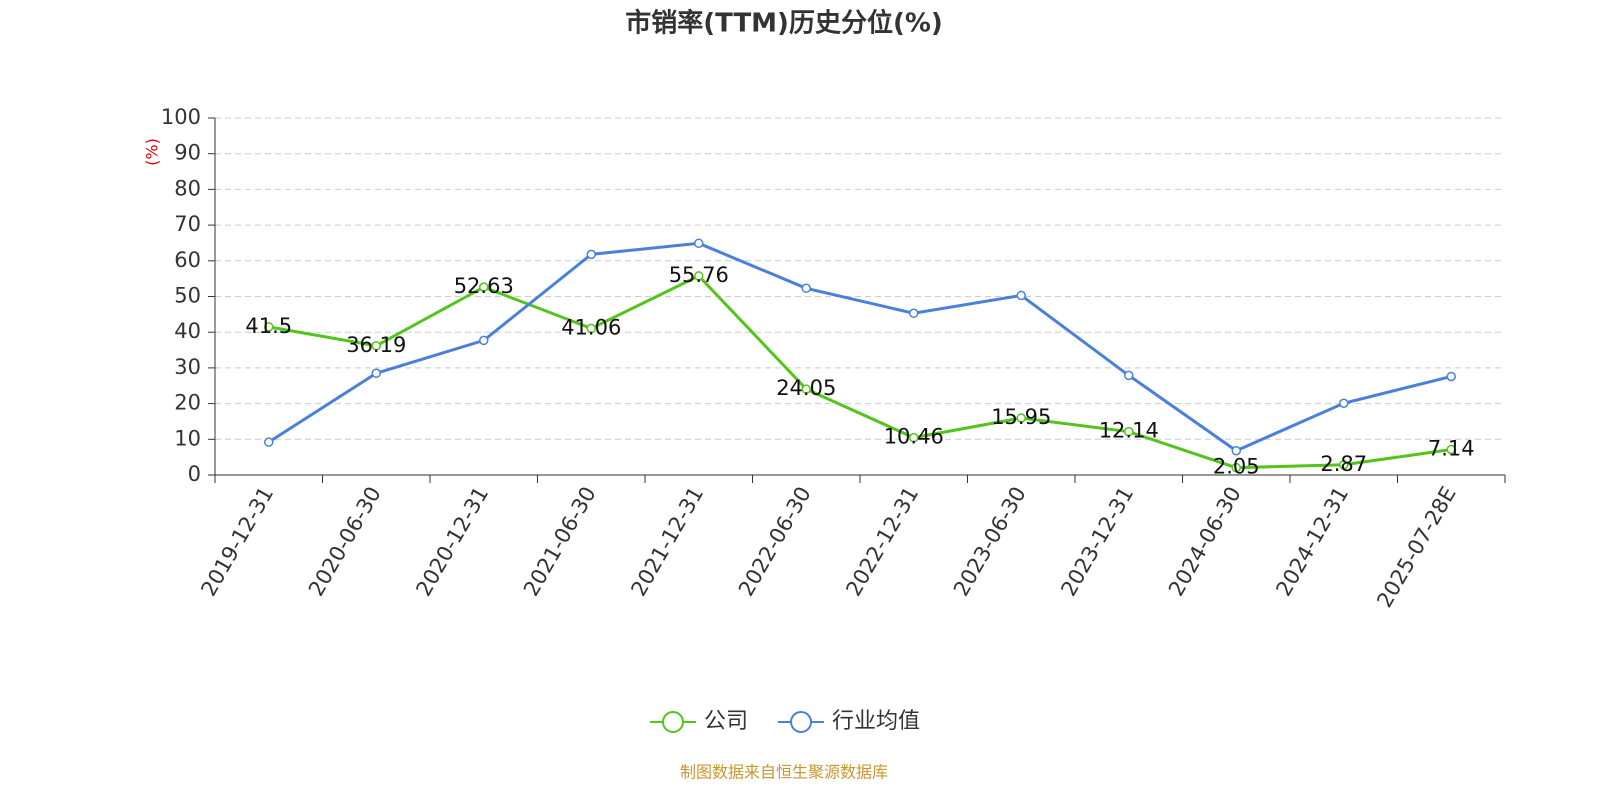 The image size is (1600, 800). What do you see at coordinates (194, 474) in the screenshot?
I see `y-tick-label: 0` at bounding box center [194, 474].